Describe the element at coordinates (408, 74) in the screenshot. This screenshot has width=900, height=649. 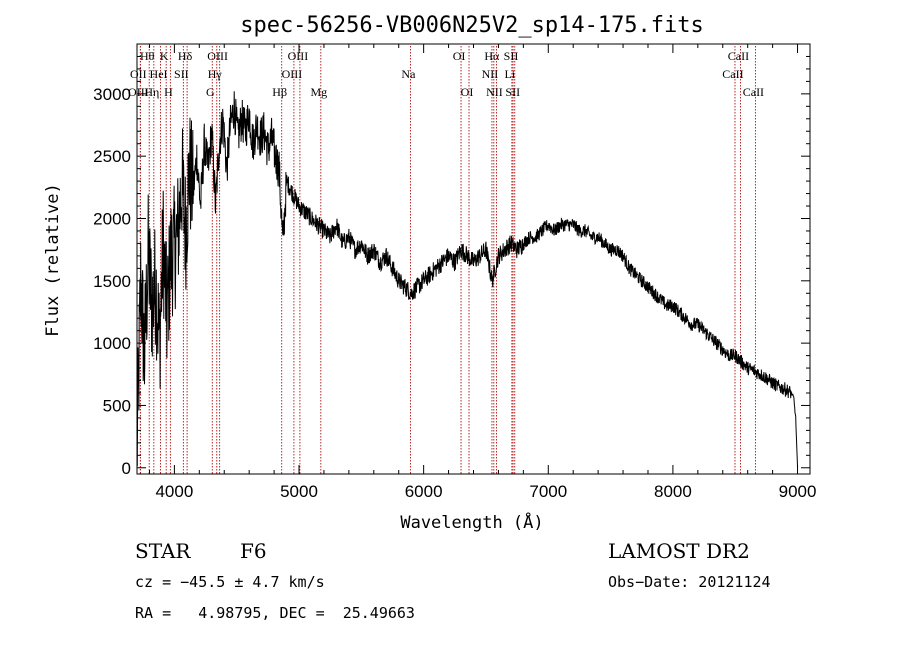
I see `spectral-line-label: Na` at that location.